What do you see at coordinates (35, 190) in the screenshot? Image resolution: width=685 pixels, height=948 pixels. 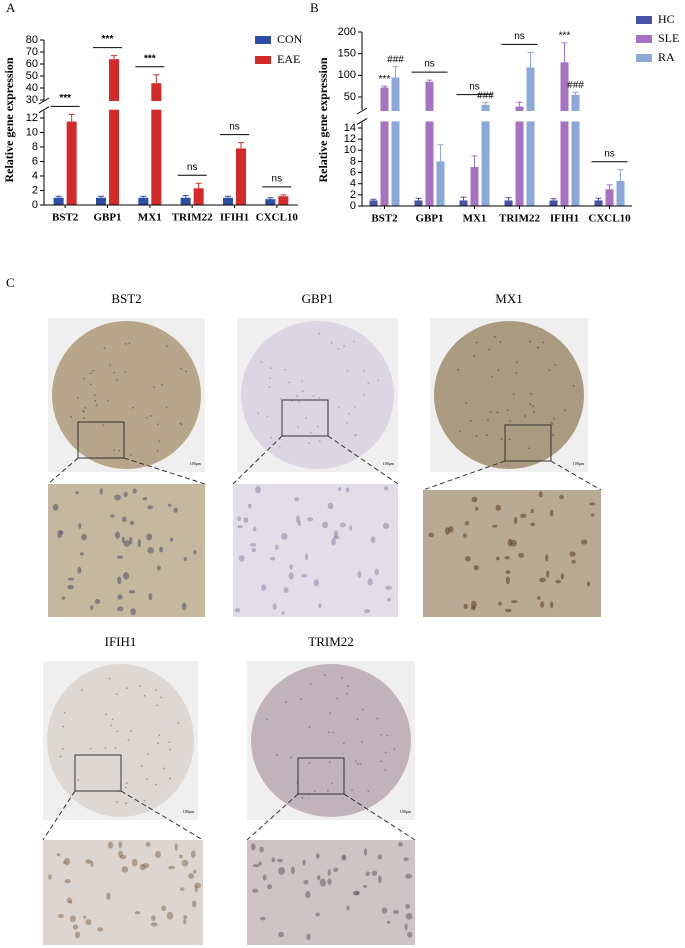 I see `y-tick-label: 2` at bounding box center [35, 190].